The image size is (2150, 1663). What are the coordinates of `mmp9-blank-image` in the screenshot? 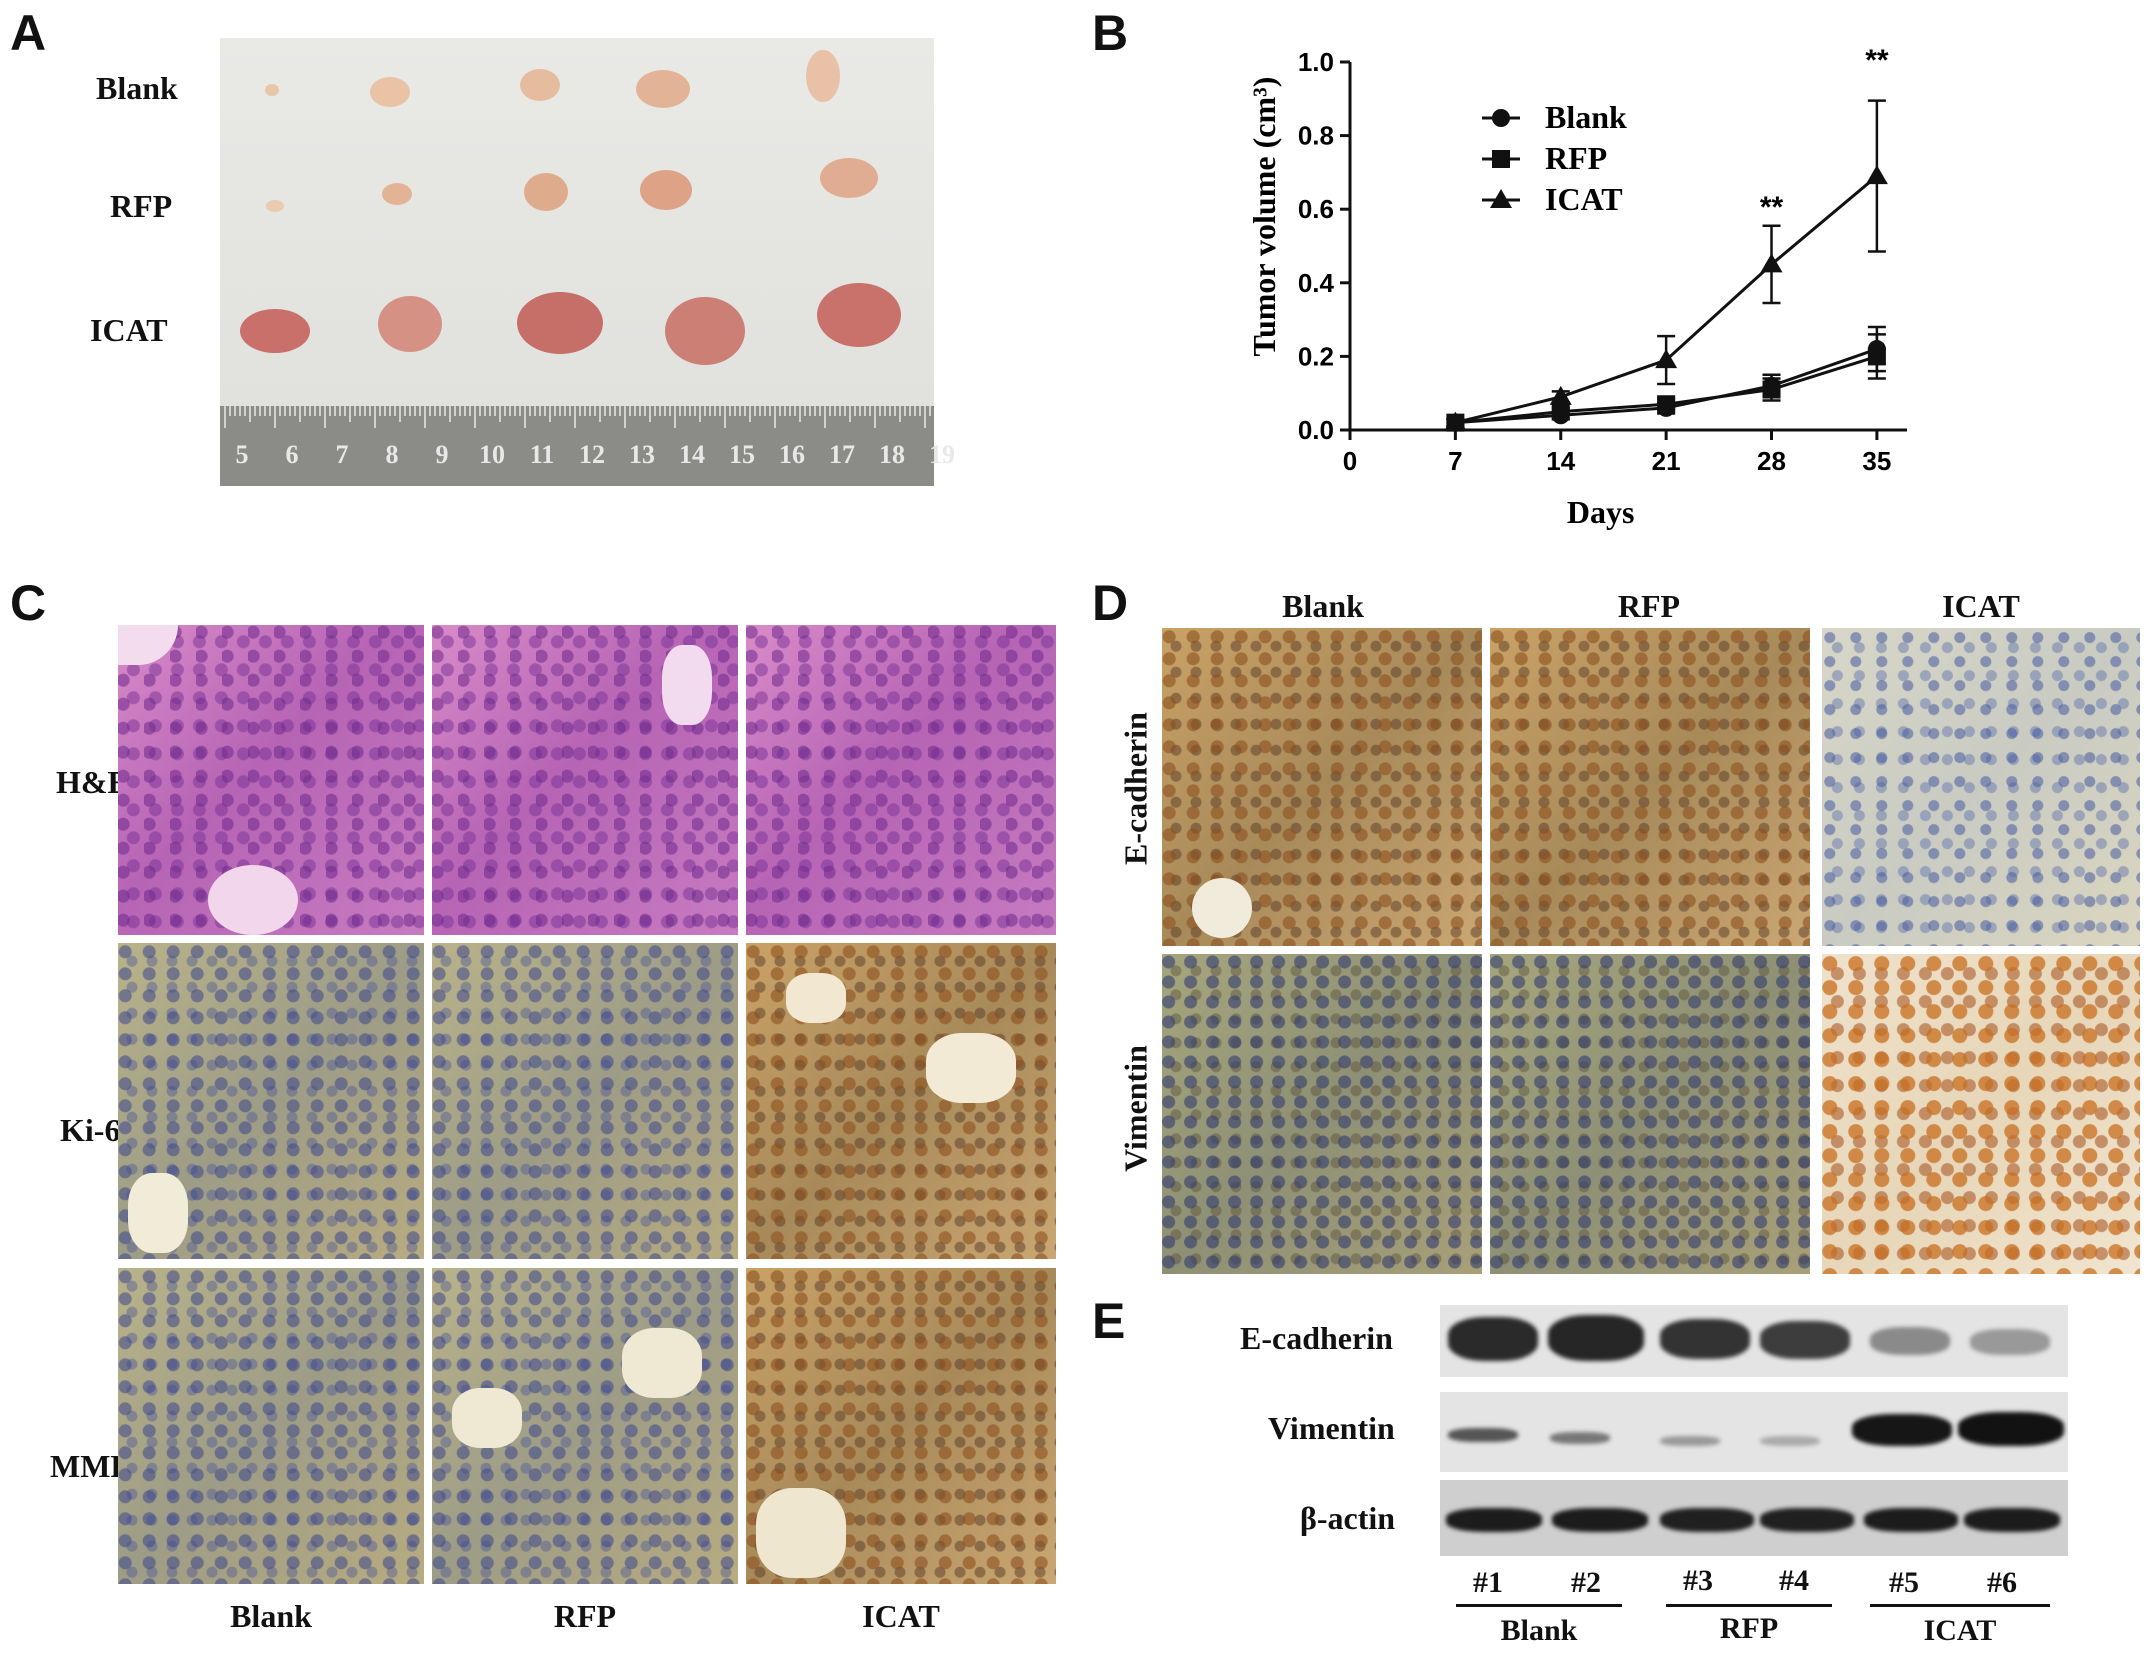 It's located at (271, 1426).